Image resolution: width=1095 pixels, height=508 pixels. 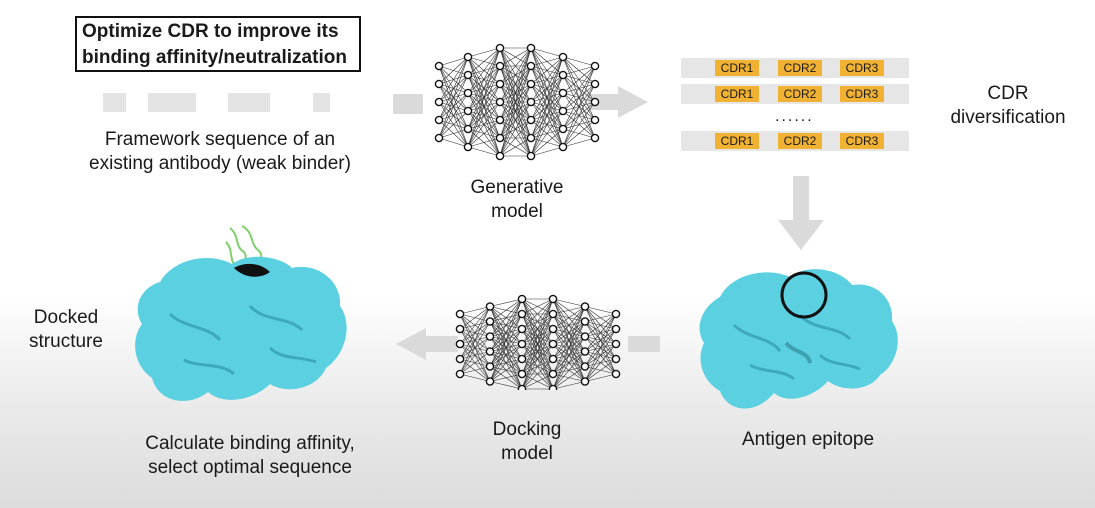 What do you see at coordinates (517, 200) in the screenshot?
I see `generative-model-label: Generative model` at bounding box center [517, 200].